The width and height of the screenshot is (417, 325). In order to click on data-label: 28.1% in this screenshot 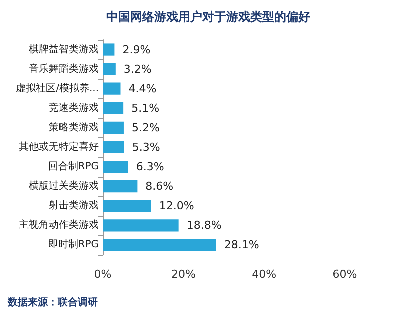, I will do `click(242, 245)`.